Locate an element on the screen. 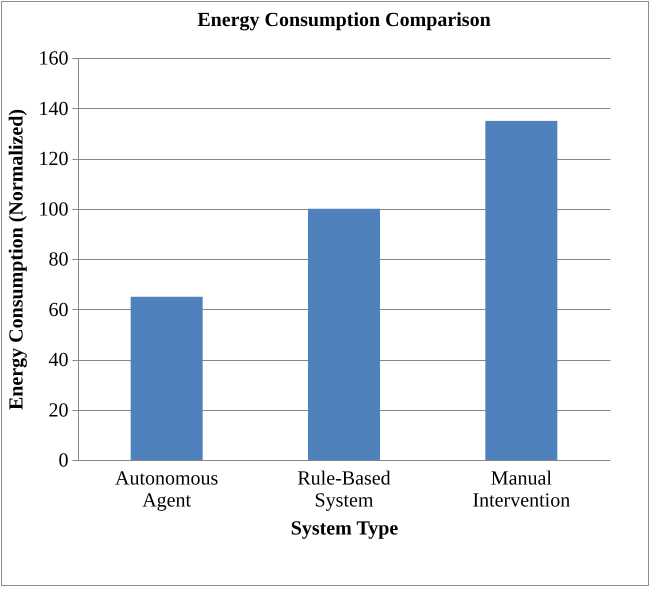  chart-title: Energy Consumption Comparison is located at coordinates (344, 20).